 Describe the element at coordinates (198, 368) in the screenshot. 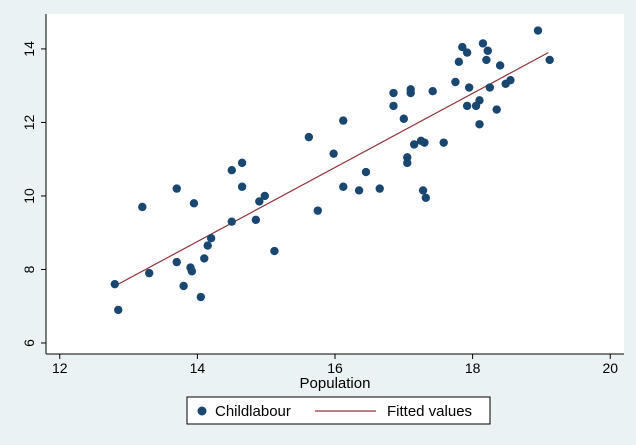

I see `x-tick-label: 14` at that location.